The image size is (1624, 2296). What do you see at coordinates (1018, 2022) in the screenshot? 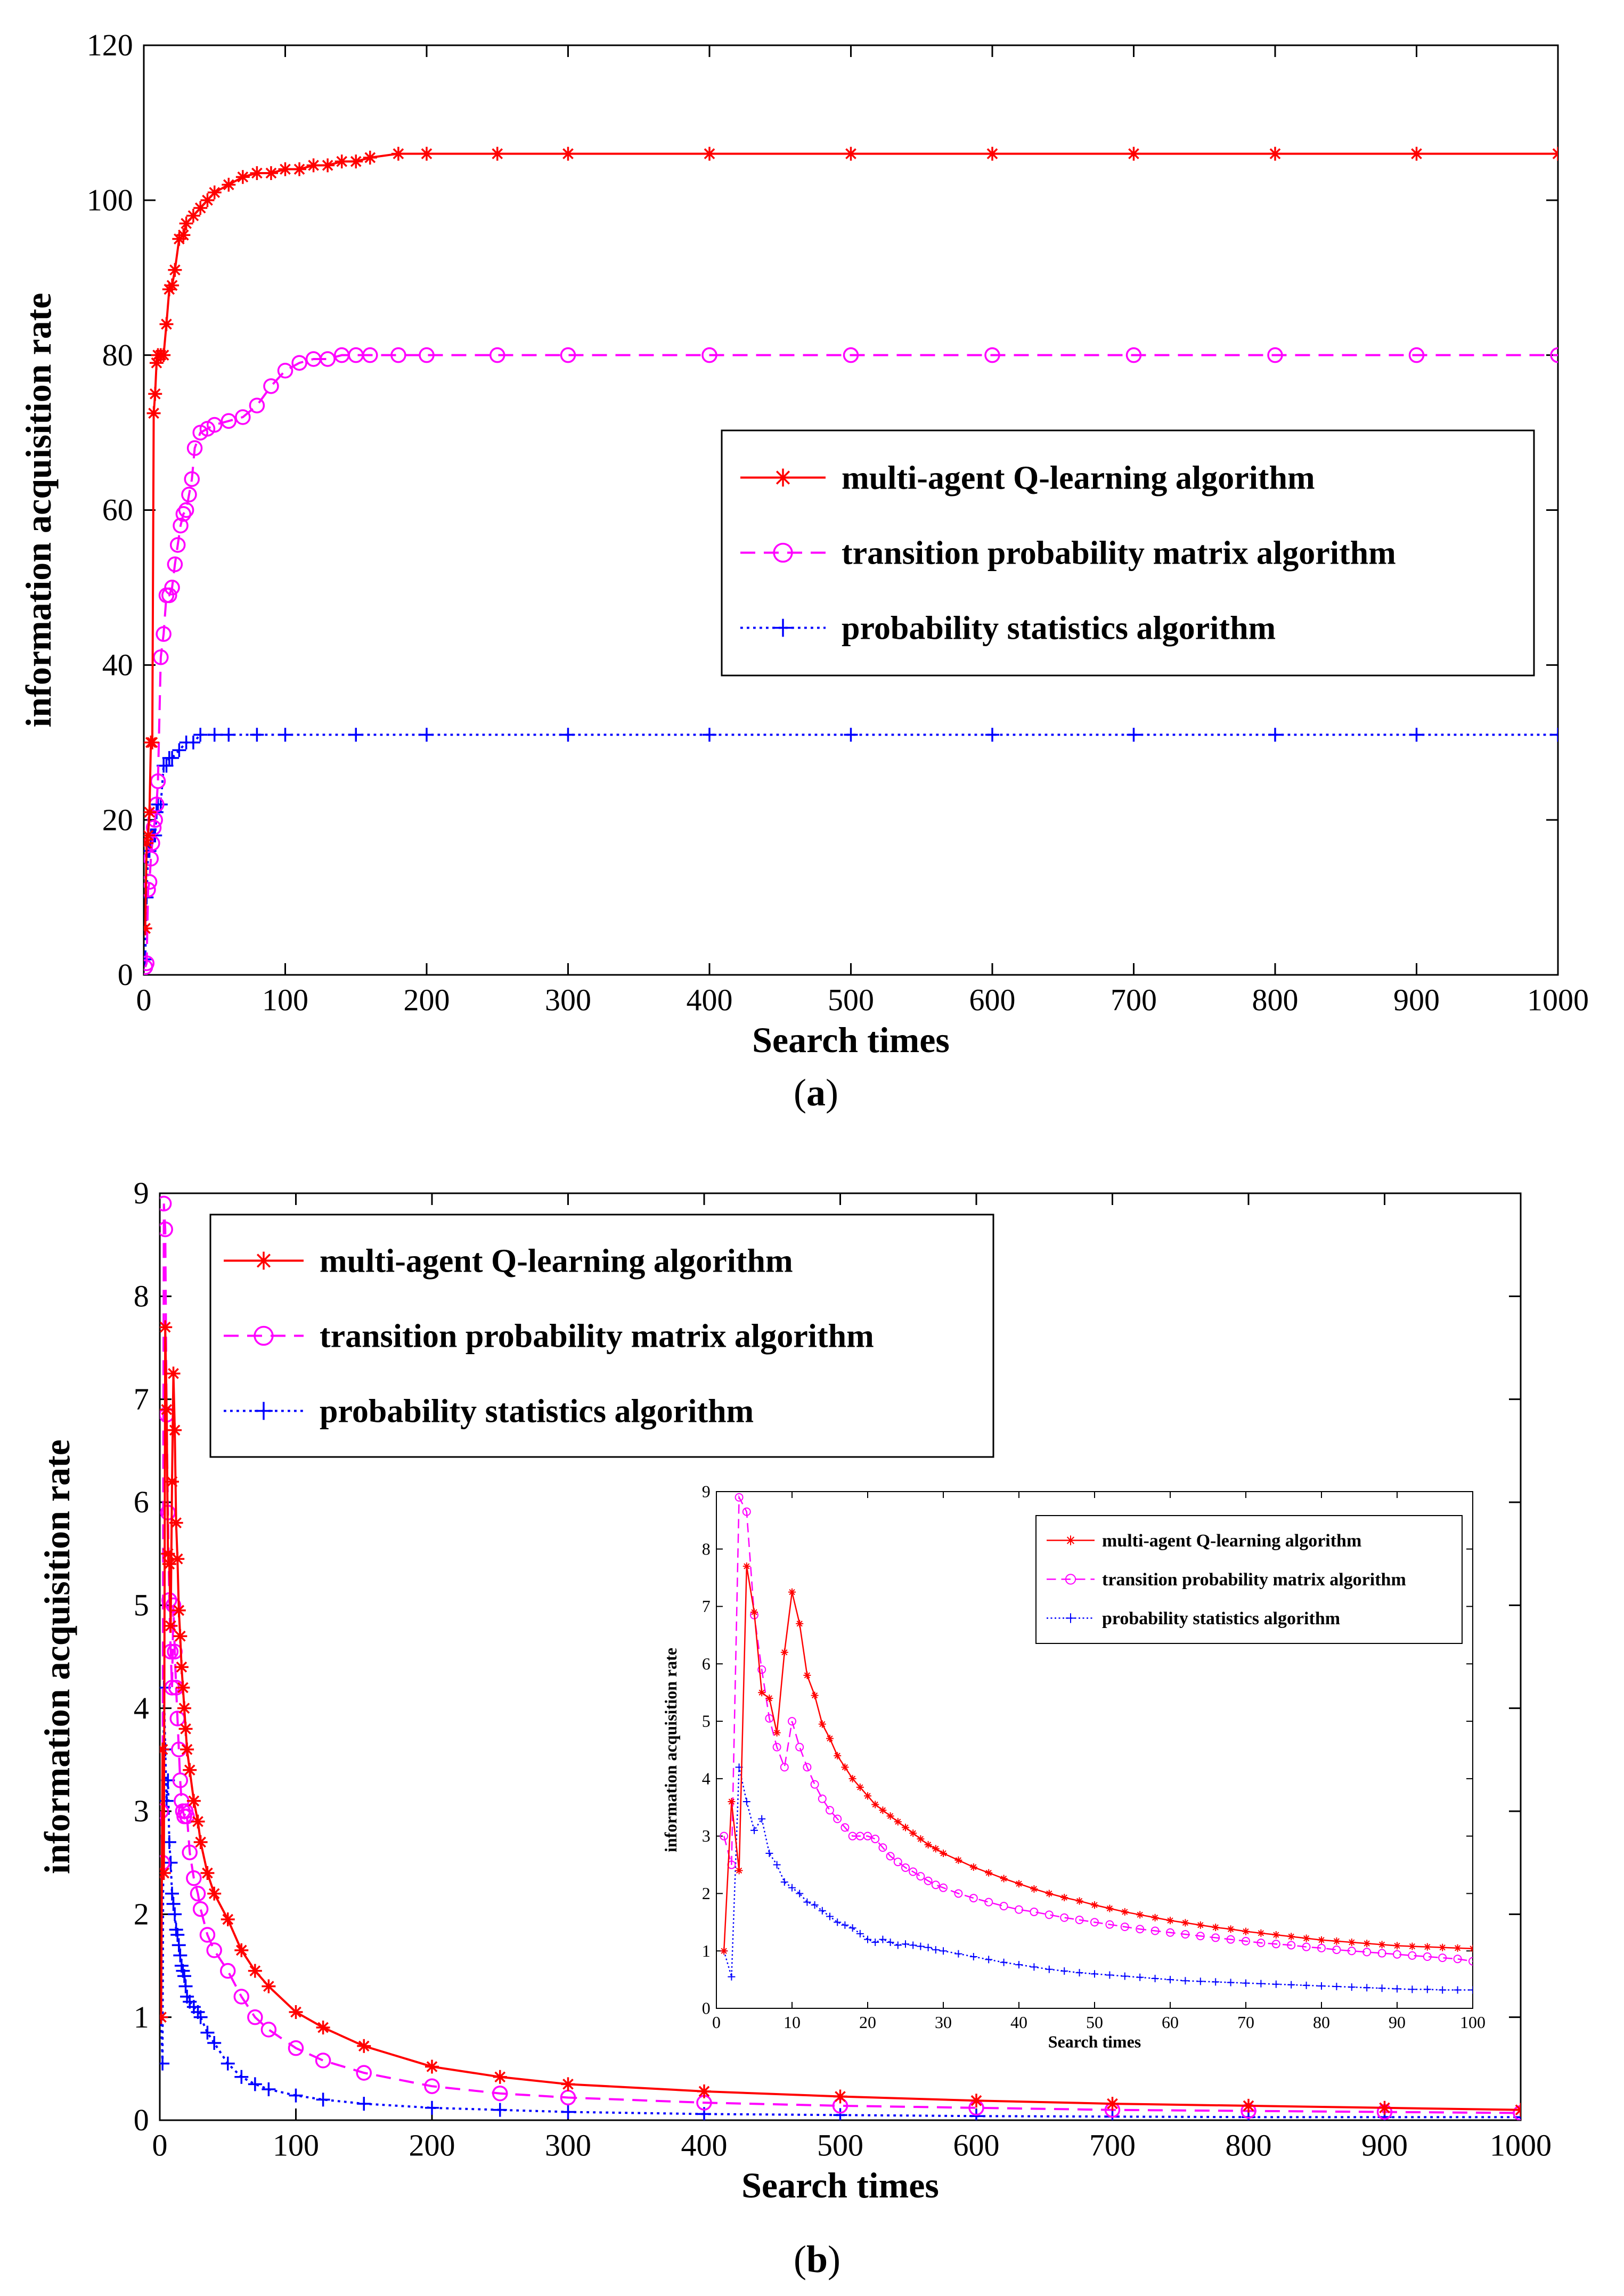
I see `chart-b-inset-xtick-label: 40` at bounding box center [1018, 2022].